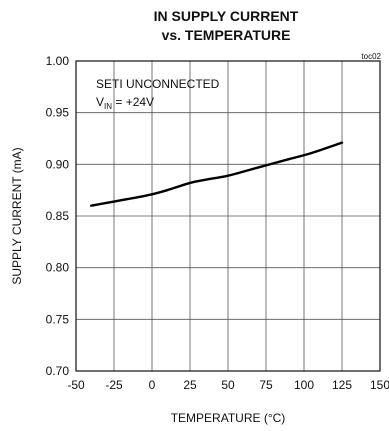  Describe the element at coordinates (266, 385) in the screenshot. I see `x-tick-label: 75` at that location.